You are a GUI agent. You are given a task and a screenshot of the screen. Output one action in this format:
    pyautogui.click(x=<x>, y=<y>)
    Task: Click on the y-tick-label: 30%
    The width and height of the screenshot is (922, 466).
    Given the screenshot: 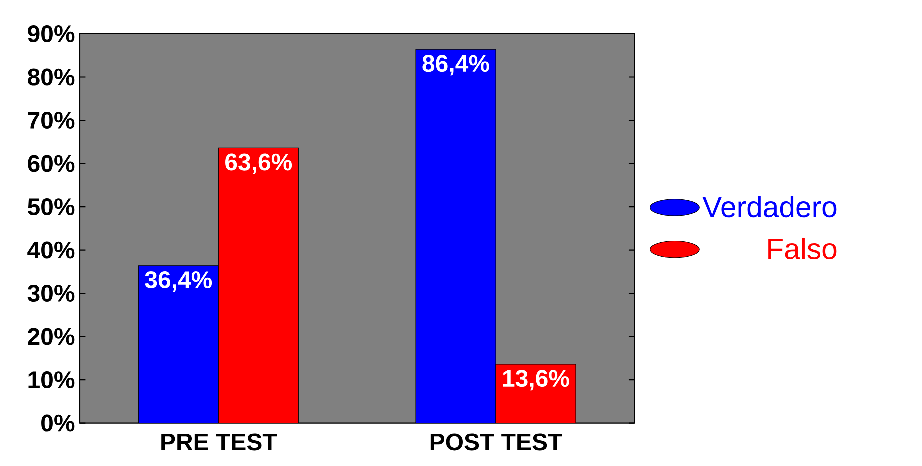 What is the action you would take?
    pyautogui.click(x=51, y=293)
    